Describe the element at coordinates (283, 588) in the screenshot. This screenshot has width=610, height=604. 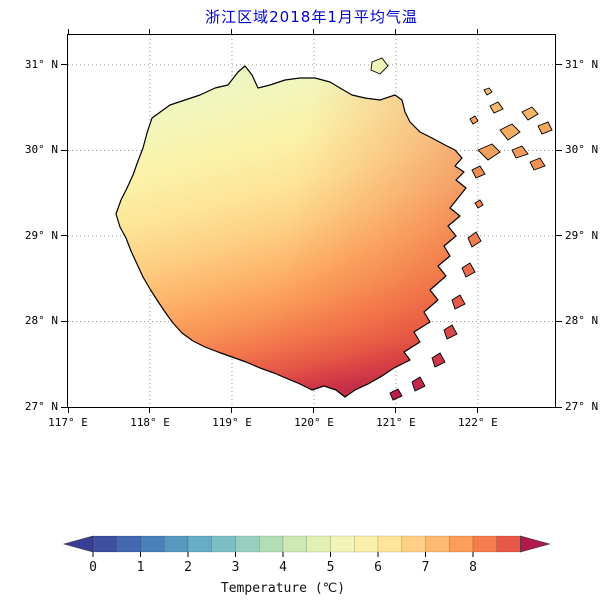
I see `colorbar-axis-label: Temperature (℃)` at that location.